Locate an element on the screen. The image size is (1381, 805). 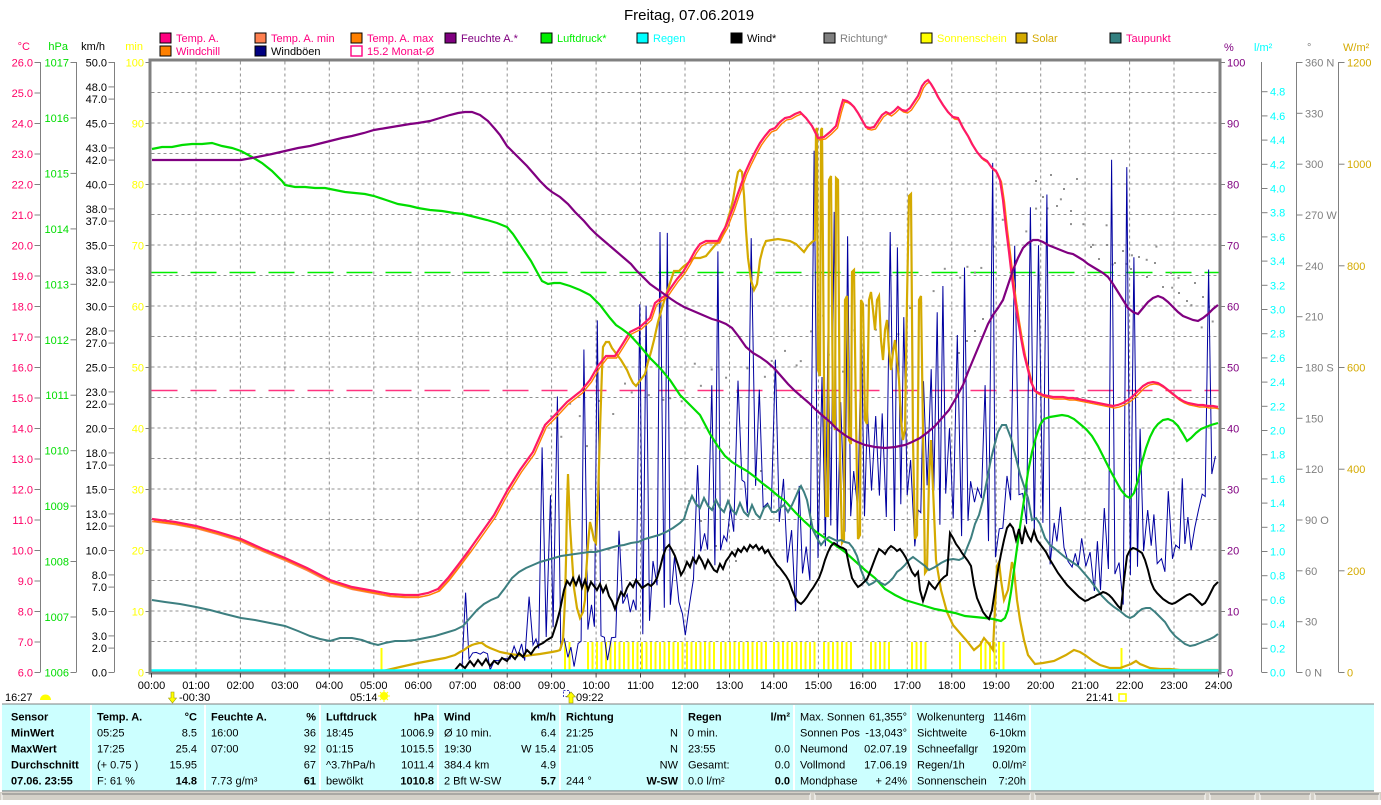
svg-text: 800 is located at coordinates (1356, 267).